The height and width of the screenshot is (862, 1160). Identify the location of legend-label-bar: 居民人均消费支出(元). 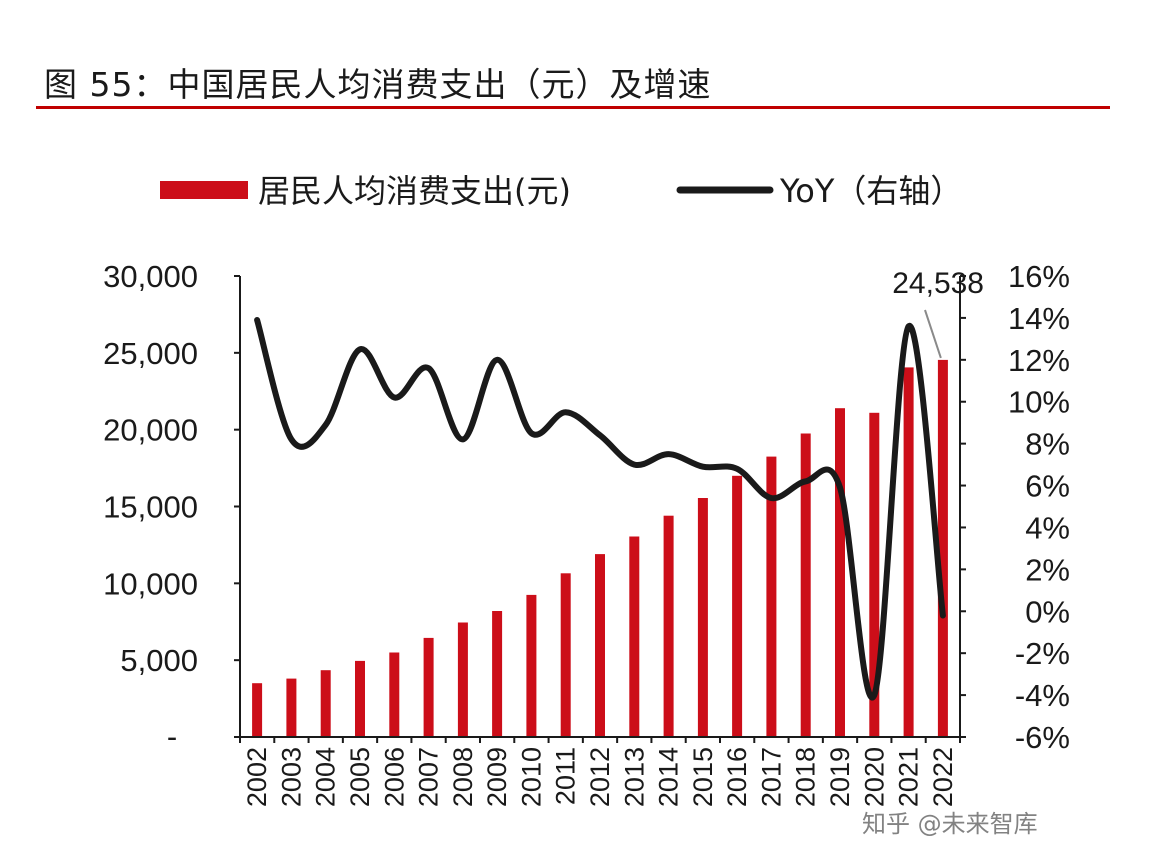
(414, 191).